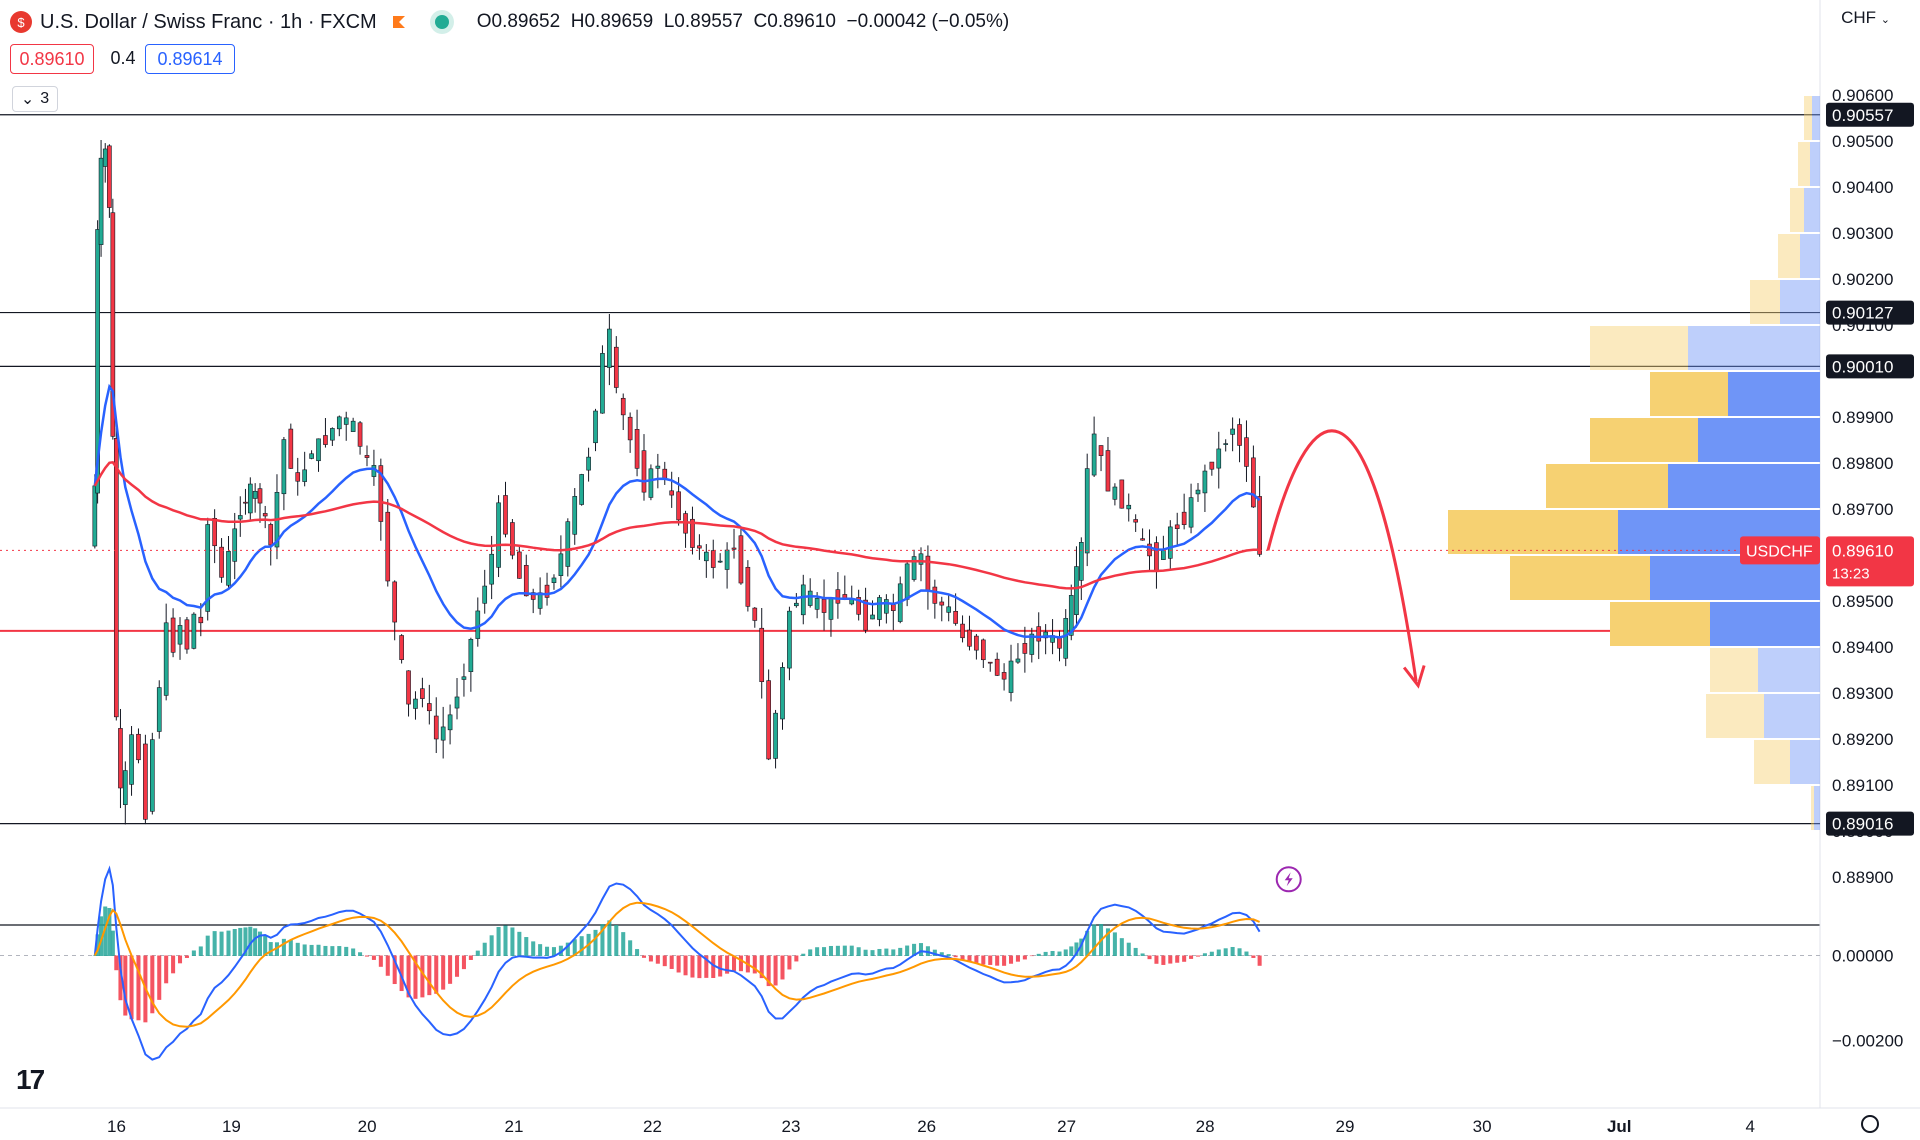 The width and height of the screenshot is (1920, 1140). What do you see at coordinates (1862, 956) in the screenshot?
I see `macd-tick-label: 0.00000` at bounding box center [1862, 956].